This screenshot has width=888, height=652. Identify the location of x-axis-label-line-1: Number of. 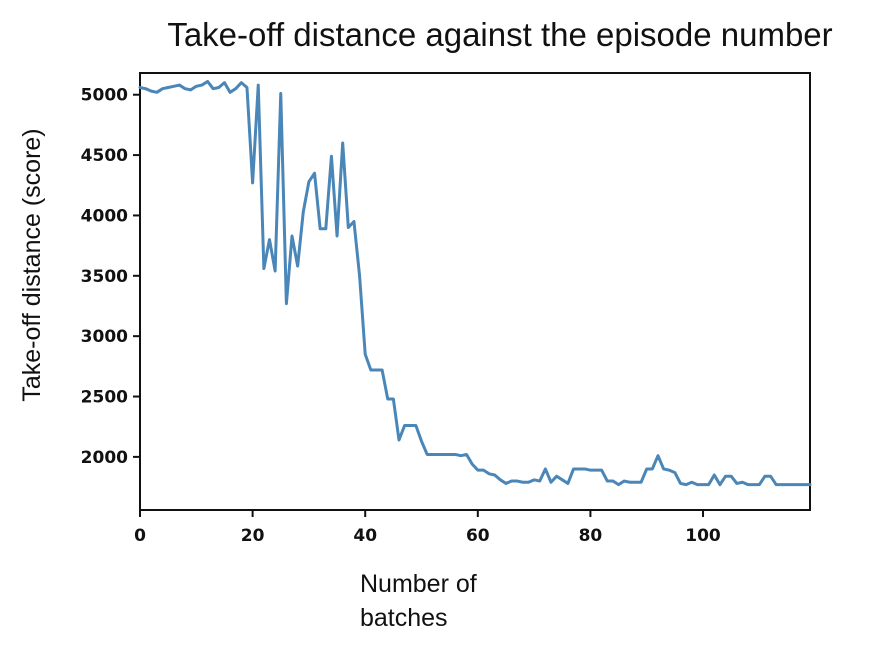
(418, 584).